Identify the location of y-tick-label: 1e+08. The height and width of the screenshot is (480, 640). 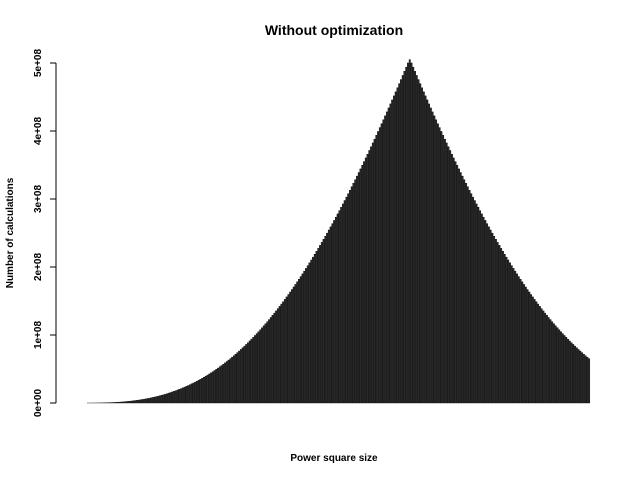
(38, 335).